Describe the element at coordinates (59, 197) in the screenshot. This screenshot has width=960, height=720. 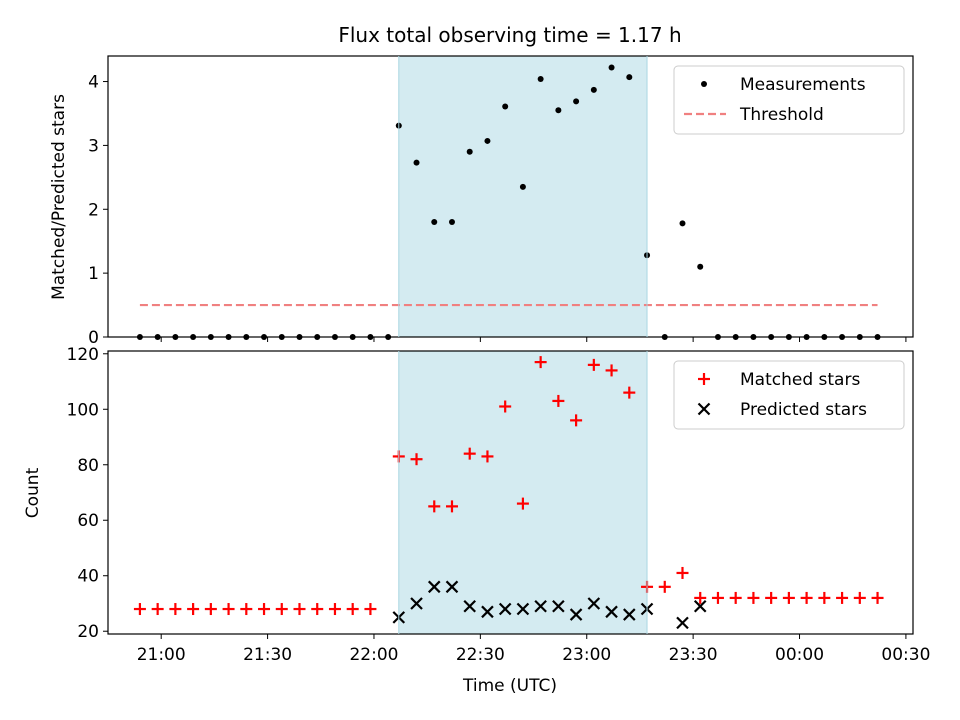
I see `y-axis-label-top: Matched/Predicted stars` at that location.